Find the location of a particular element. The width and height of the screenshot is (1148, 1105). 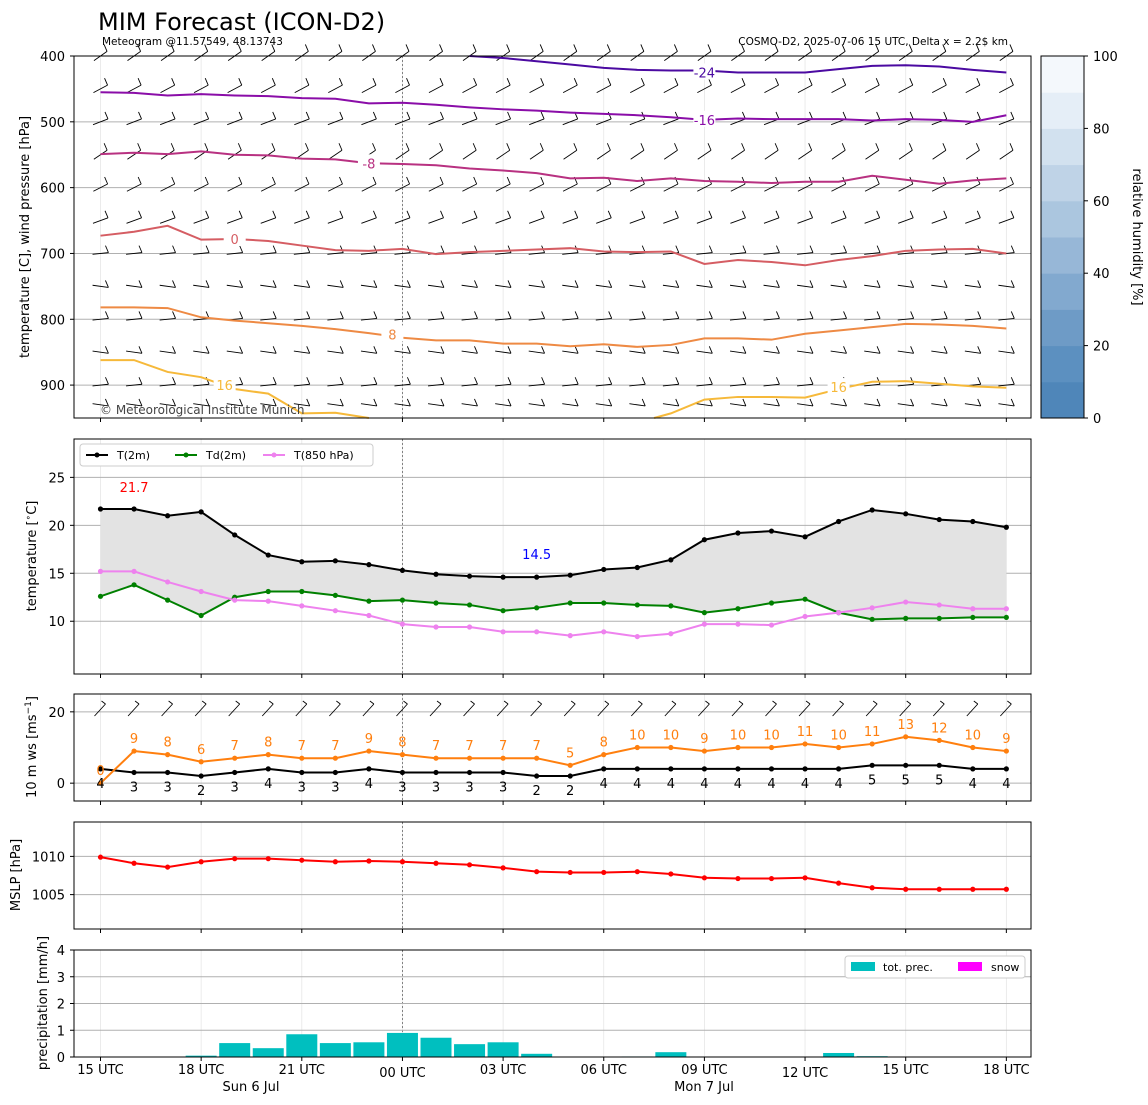

gust-label: 7 is located at coordinates (503, 746).